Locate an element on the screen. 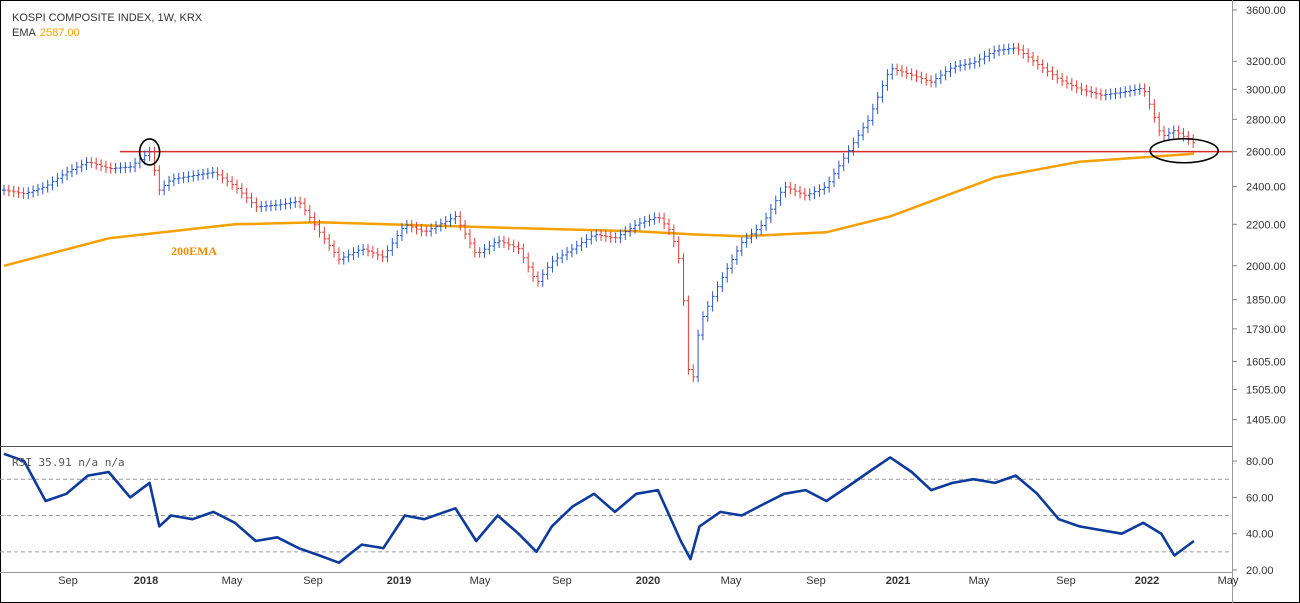  price-tick-label: 3000.00 is located at coordinates (1266, 90).